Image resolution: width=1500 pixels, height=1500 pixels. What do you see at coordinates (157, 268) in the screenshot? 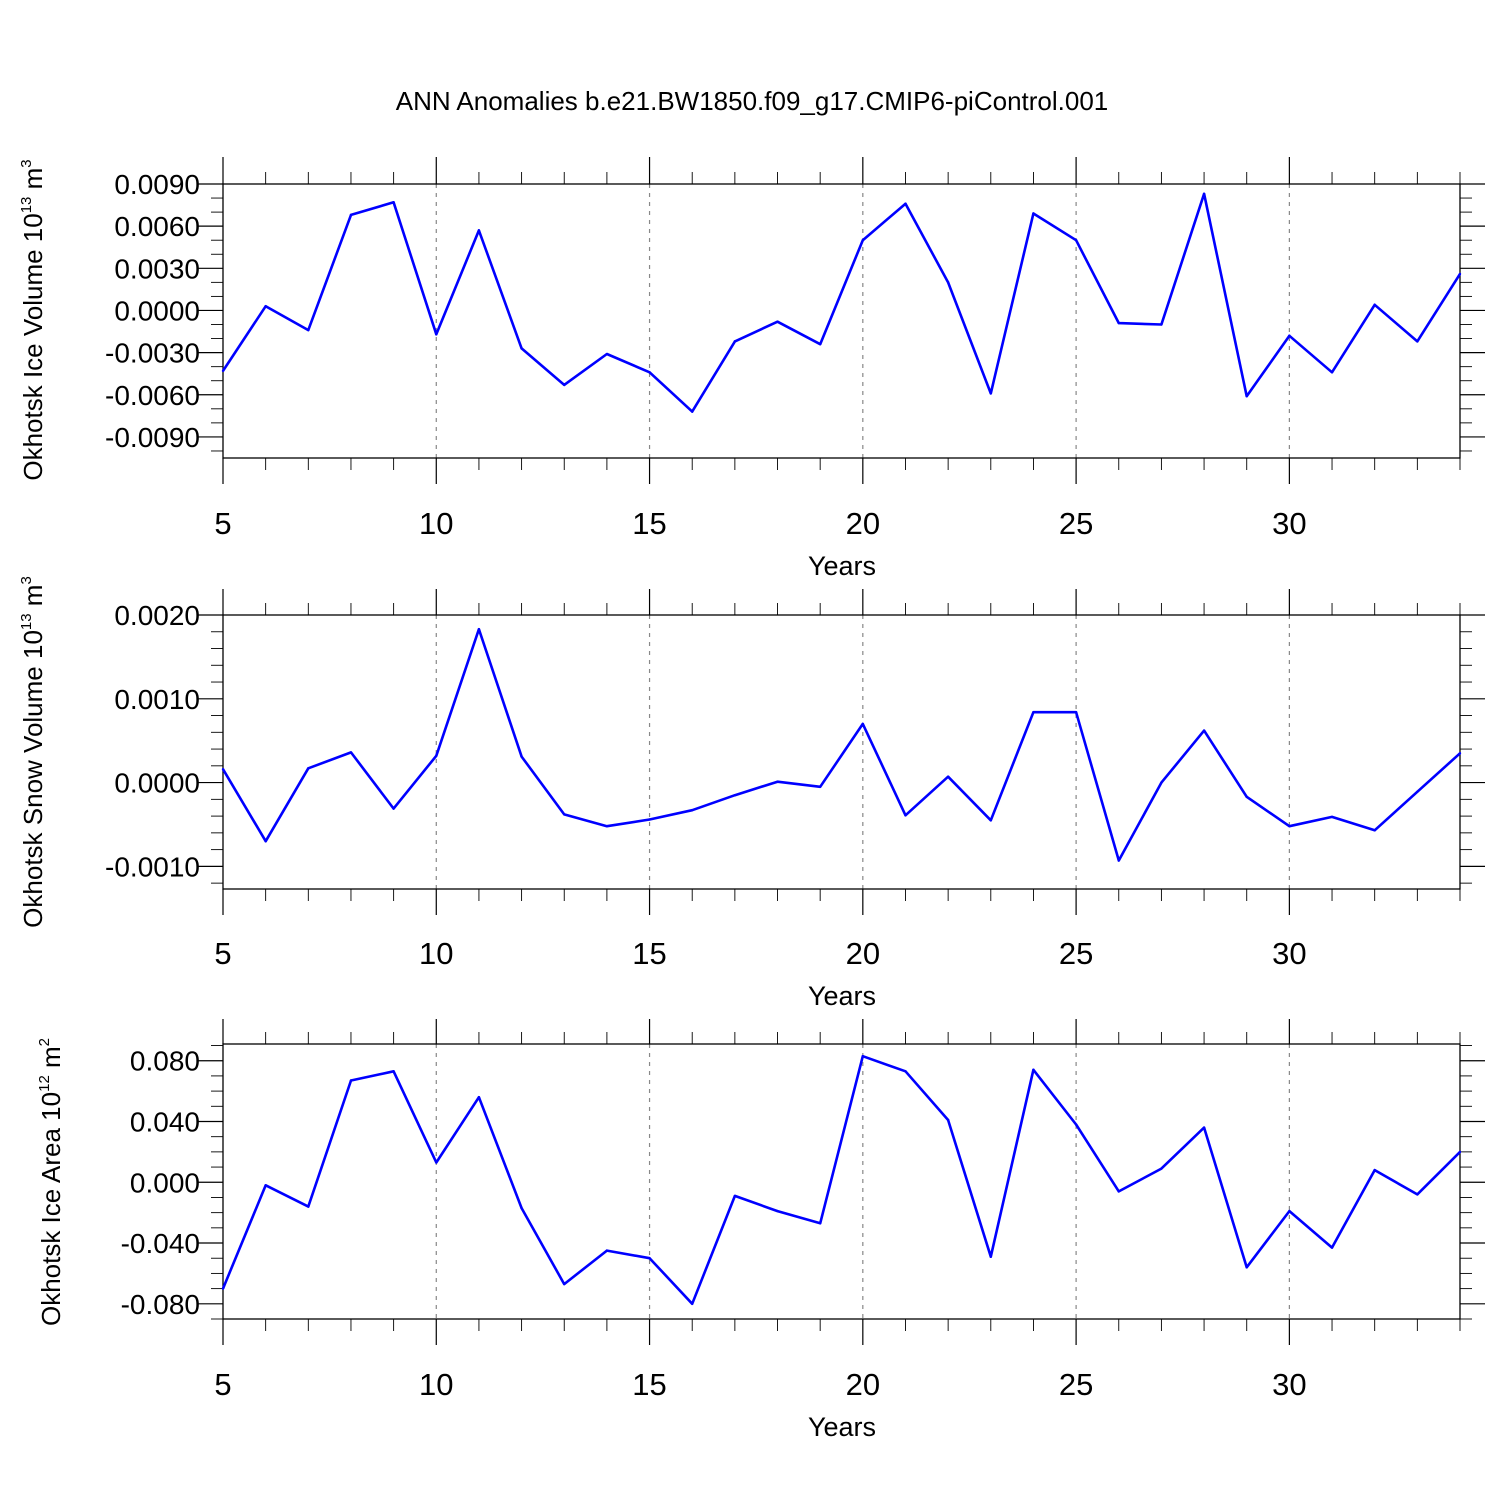
I see `y-tick-label: 0.0030` at bounding box center [157, 268].